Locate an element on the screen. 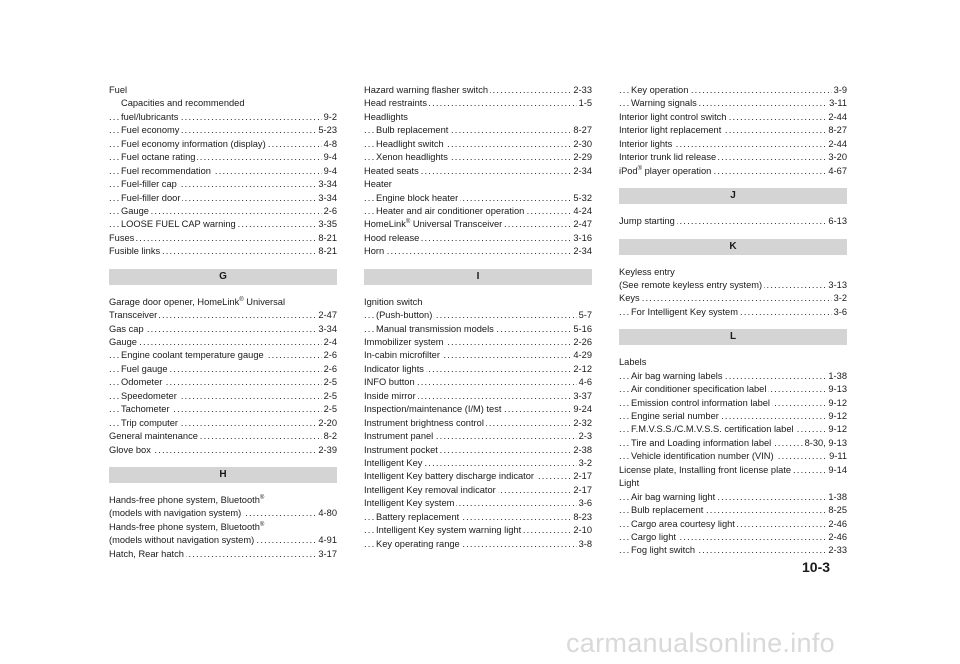 This screenshot has height=664, width=960. entry-page-ref: 9-2 is located at coordinates (329, 117).